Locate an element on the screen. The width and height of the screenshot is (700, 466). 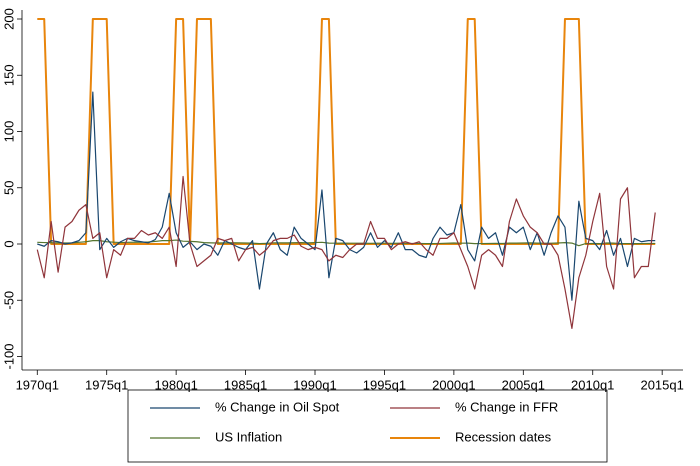
legend-label: US Inflation is located at coordinates (248, 436).